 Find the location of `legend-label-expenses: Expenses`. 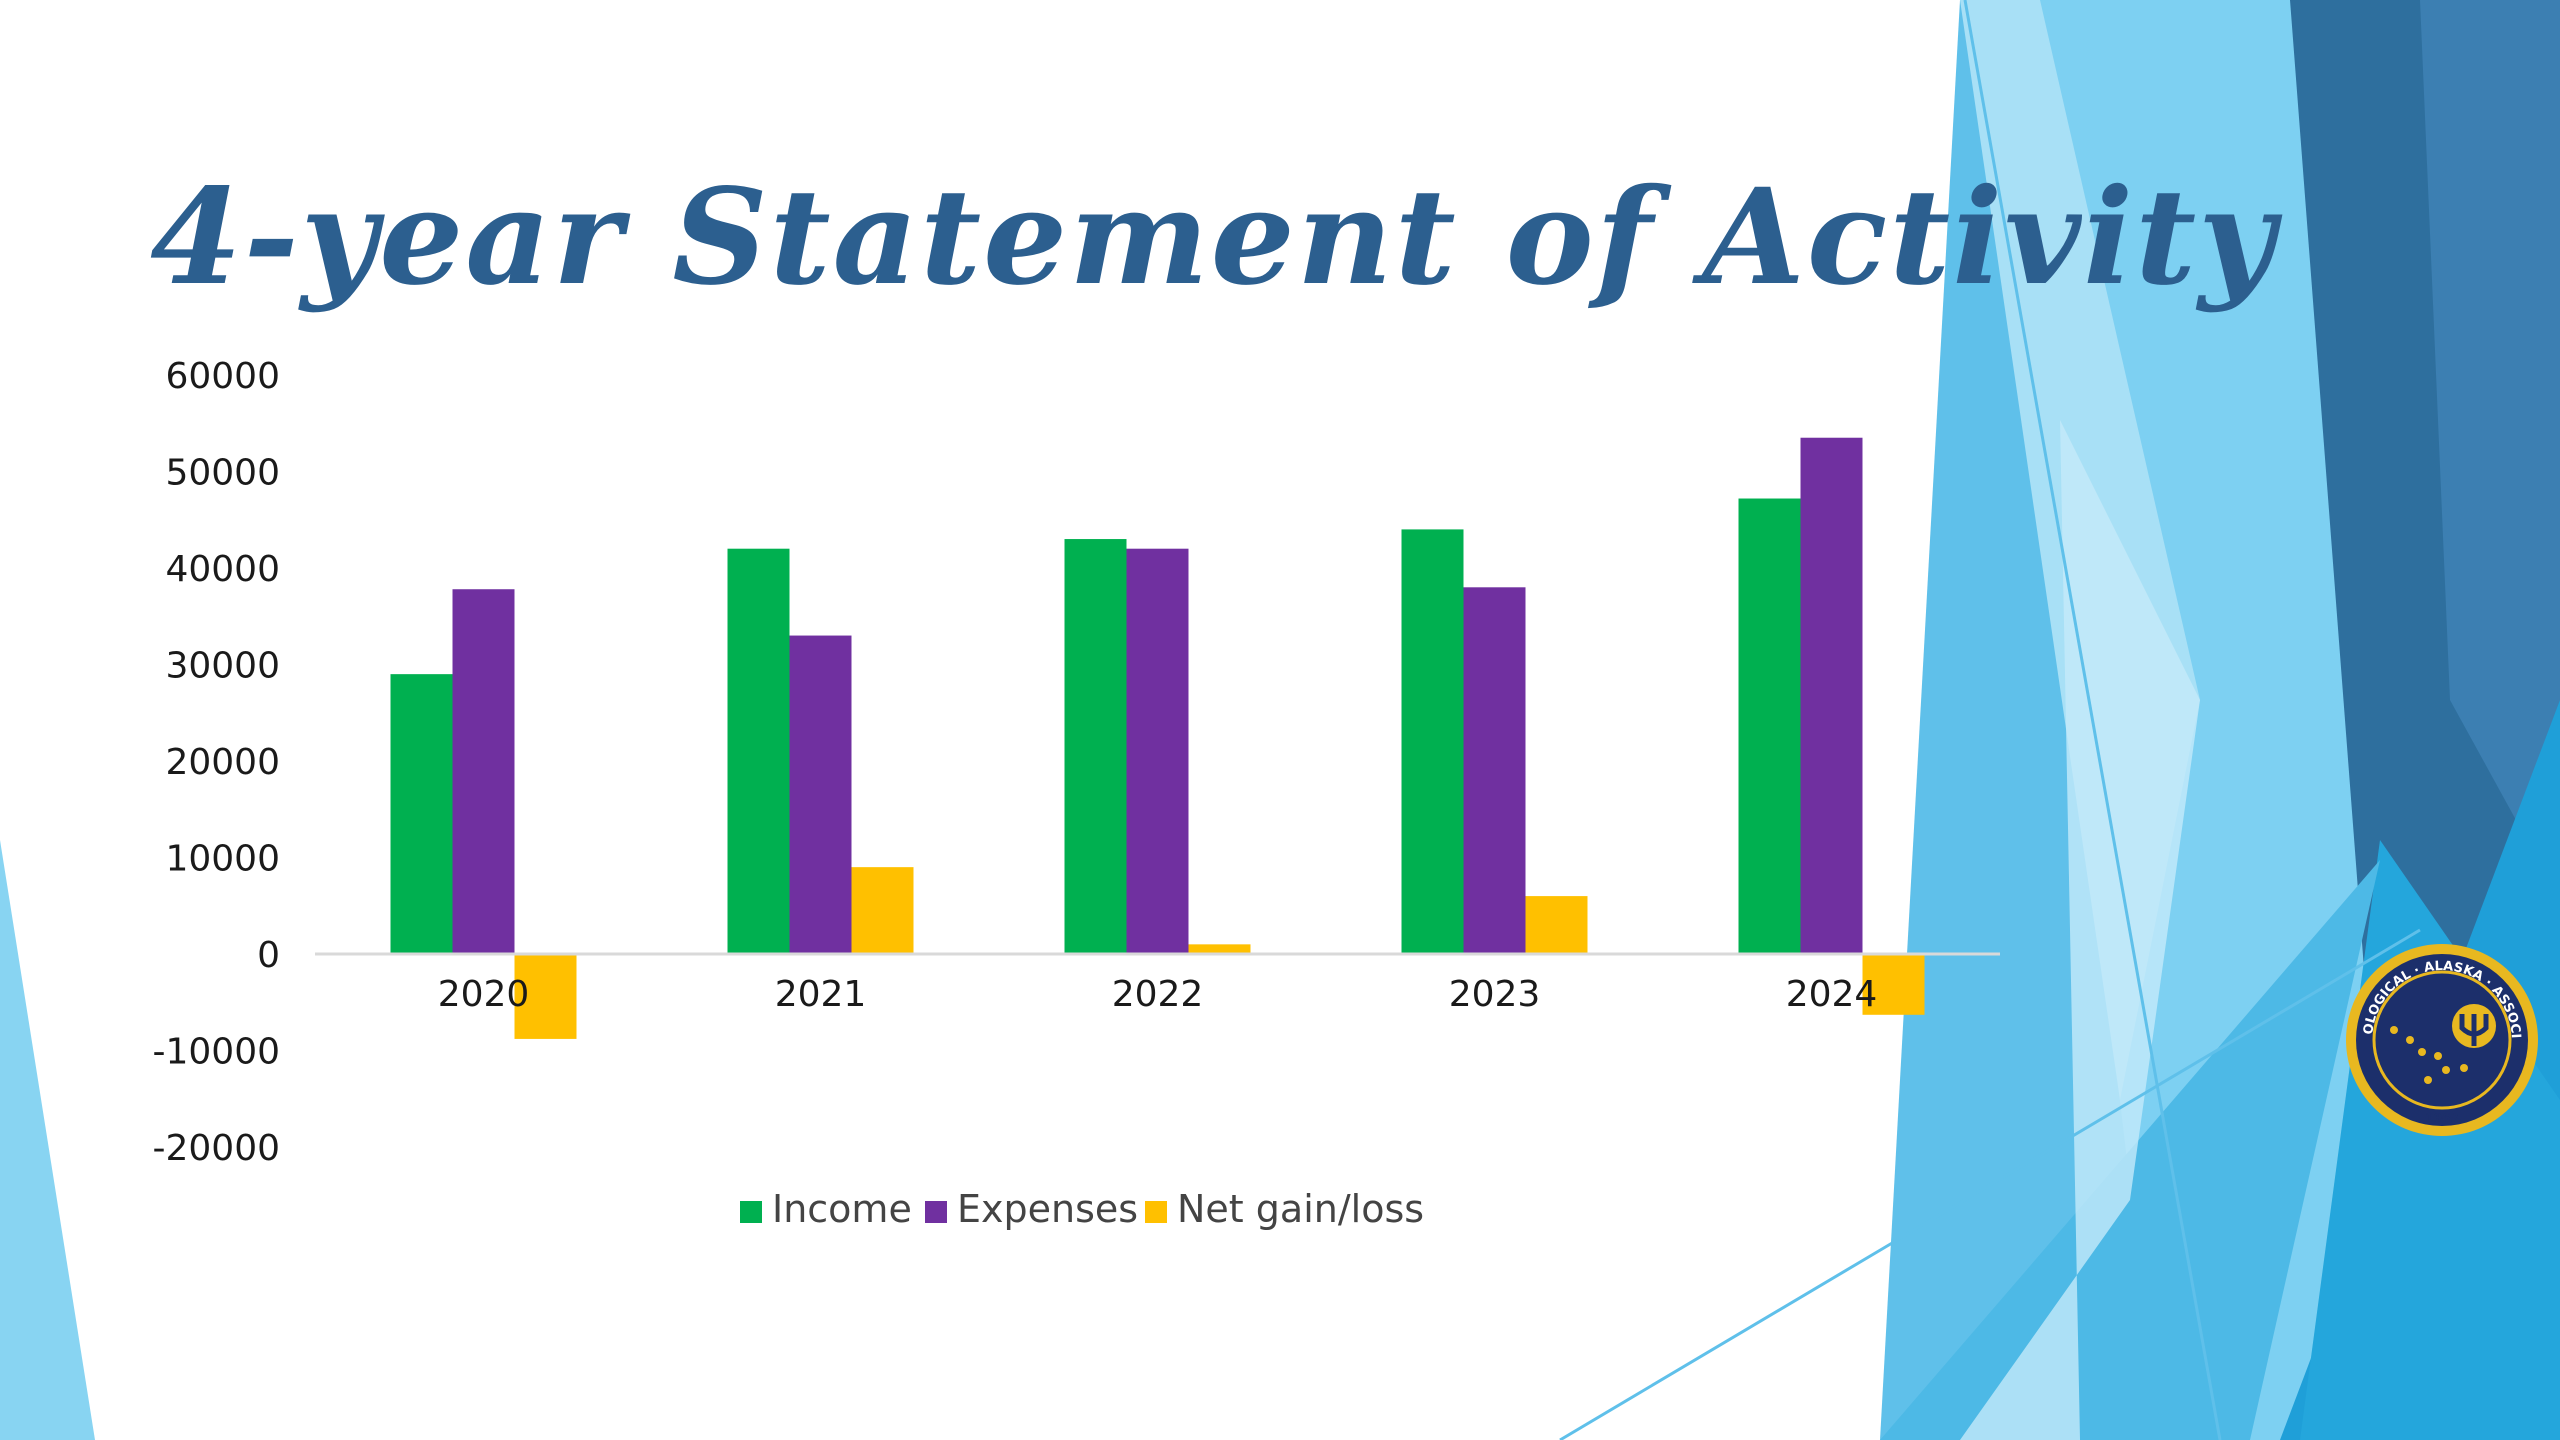

legend-label-expenses: Expenses is located at coordinates (1047, 1209).